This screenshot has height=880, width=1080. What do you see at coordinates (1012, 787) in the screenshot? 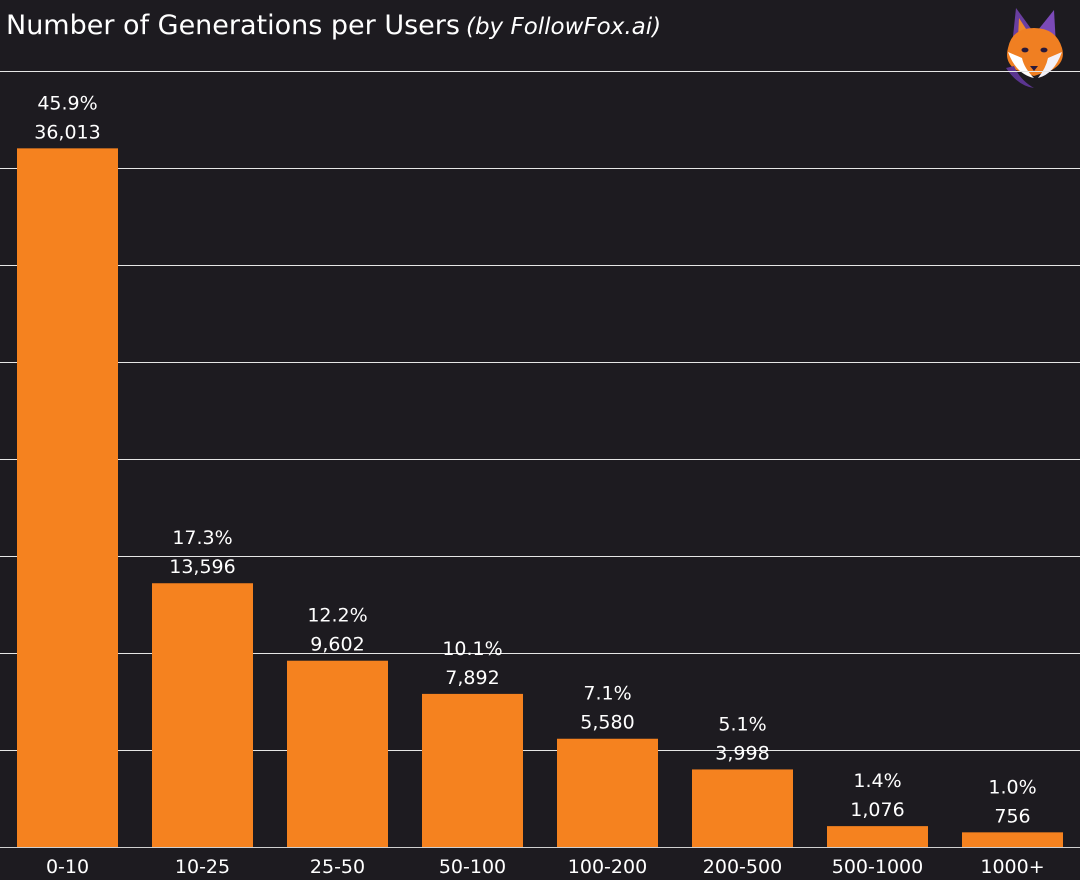
I see `bar-percent-label: 1.0%` at bounding box center [1012, 787].